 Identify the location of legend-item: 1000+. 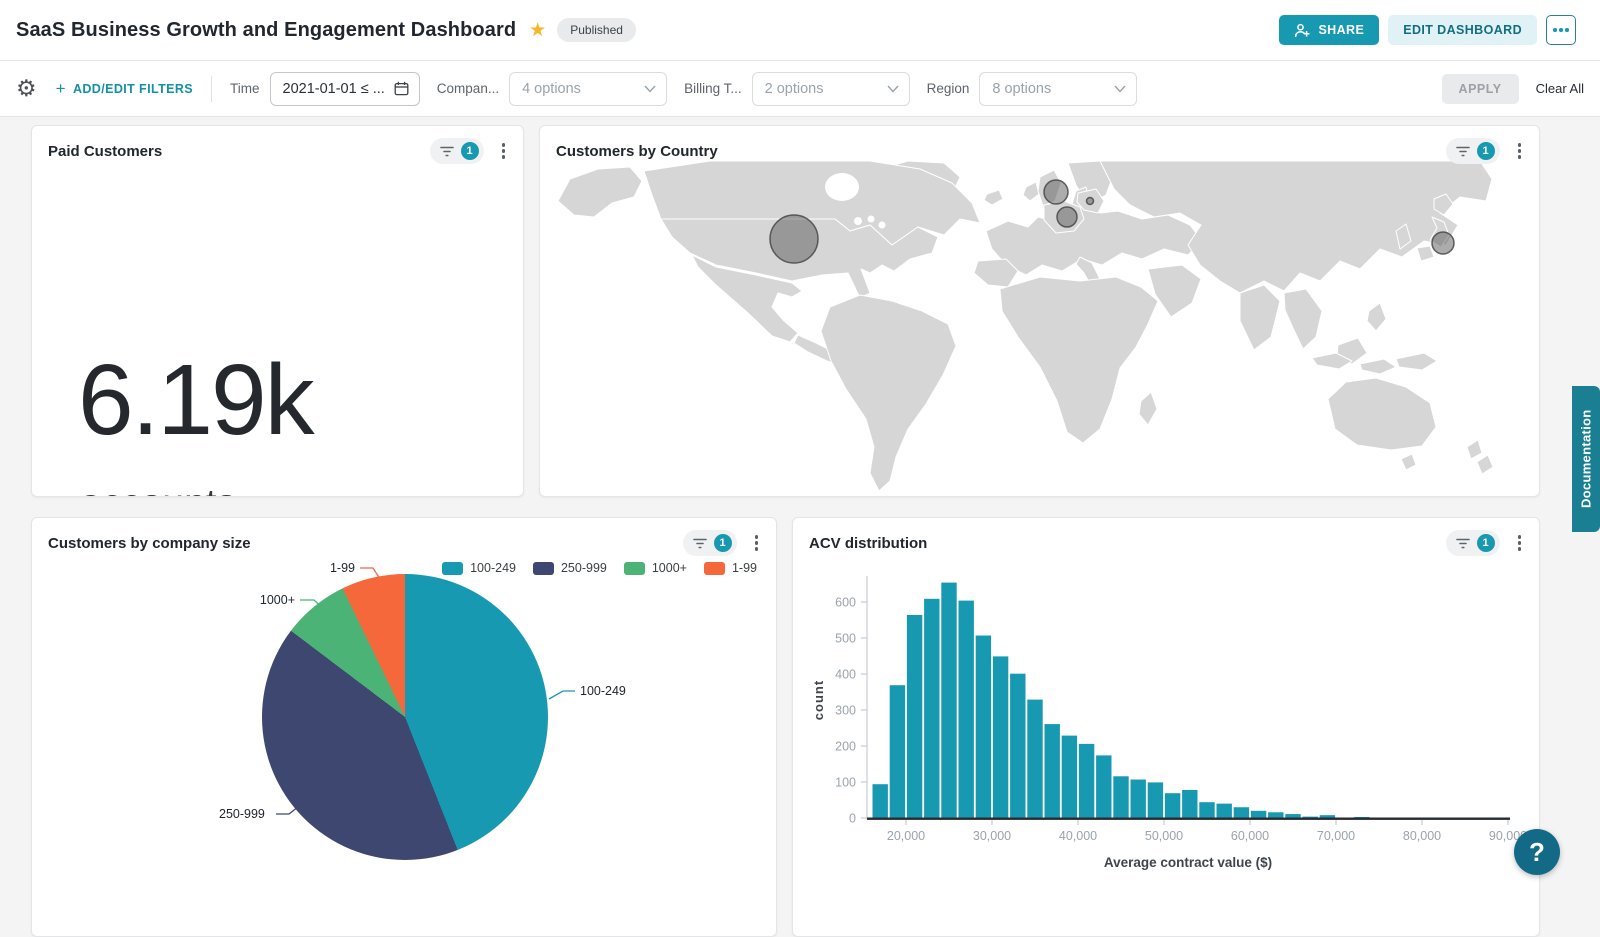
(655, 568).